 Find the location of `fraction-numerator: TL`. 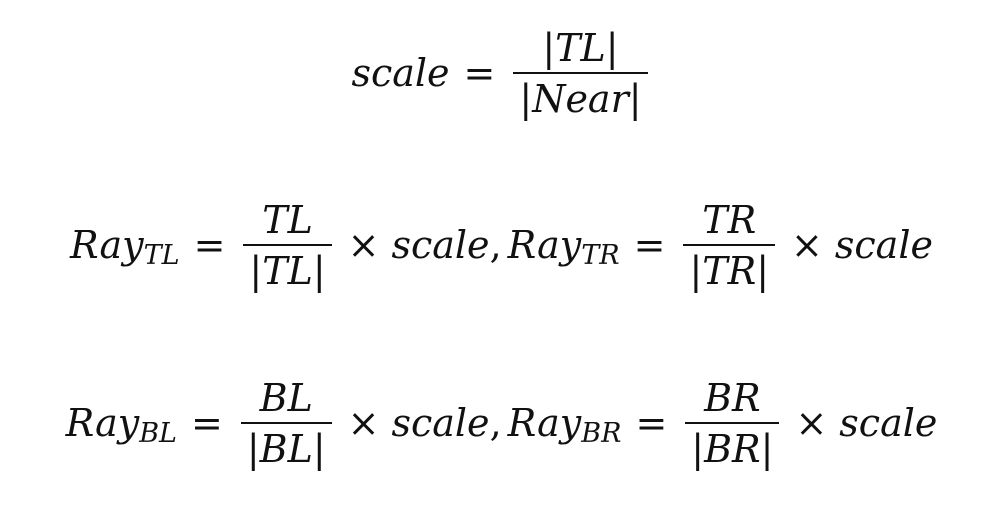

fraction-numerator: TL is located at coordinates (287, 219).